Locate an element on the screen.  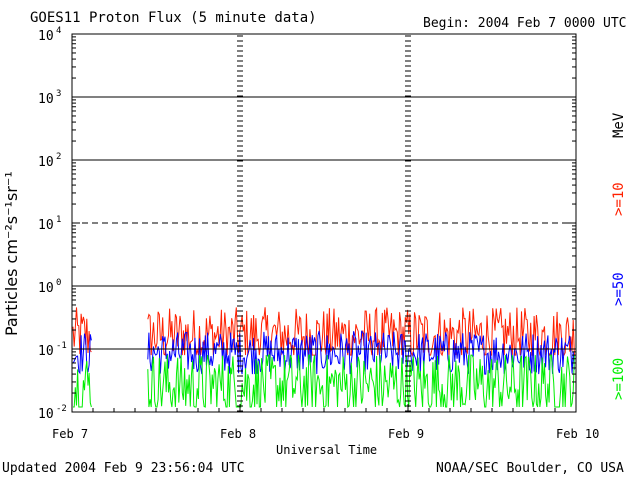
y-tick-exp-1e-2: -2 is located at coordinates (61, 409).